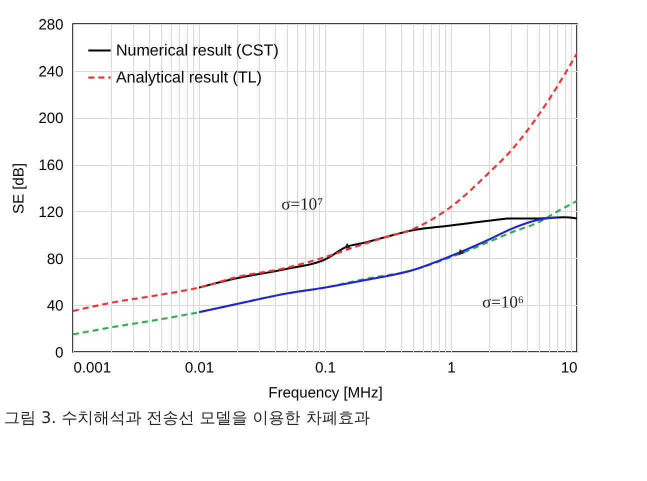 The image size is (647, 481). Describe the element at coordinates (569, 368) in the screenshot. I see `x-tick-label: 10` at that location.